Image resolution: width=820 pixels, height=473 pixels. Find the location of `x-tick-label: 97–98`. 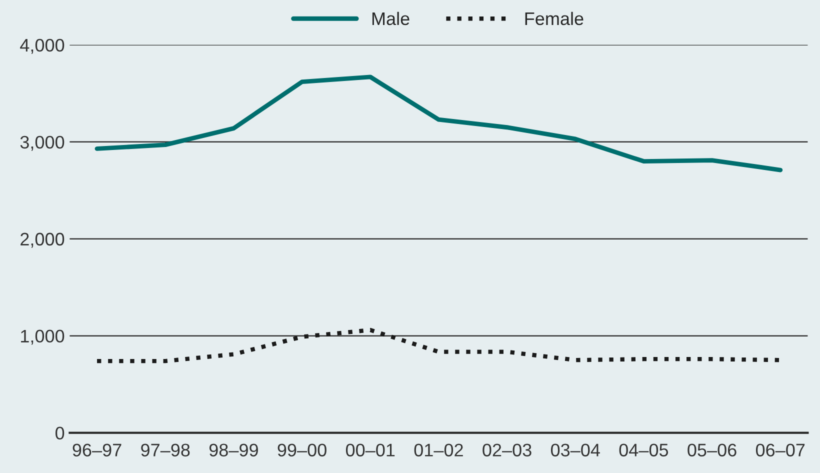

x-tick-label: 97–98 is located at coordinates (165, 450).